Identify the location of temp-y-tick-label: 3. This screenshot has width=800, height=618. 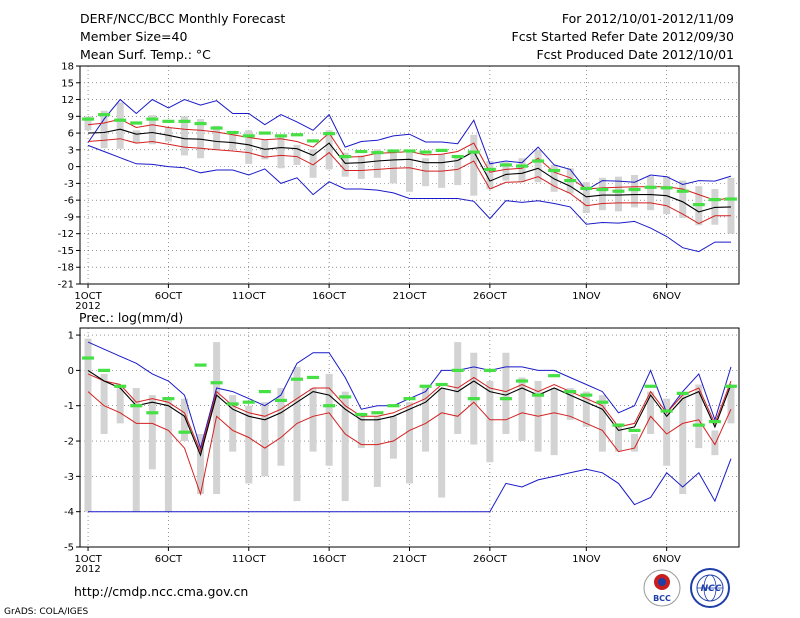
(71, 150).